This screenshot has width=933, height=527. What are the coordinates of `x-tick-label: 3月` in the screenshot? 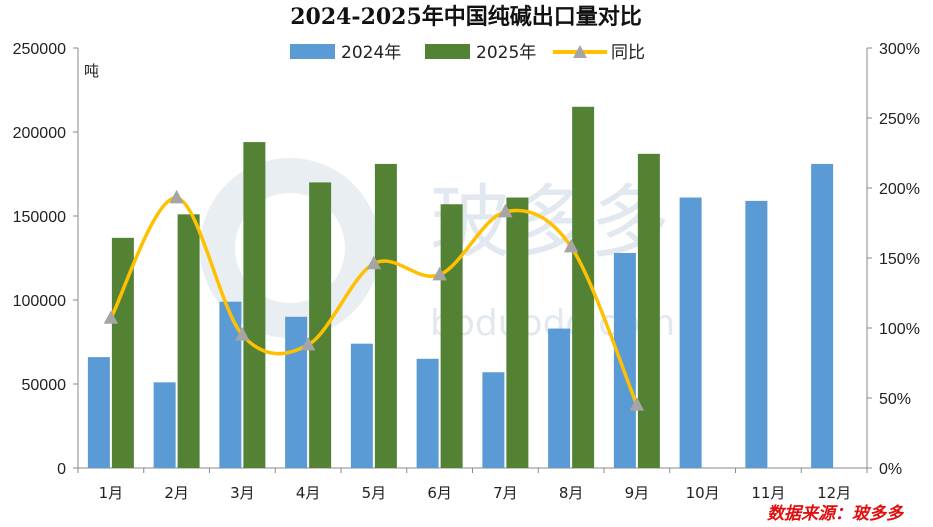 It's located at (242, 493).